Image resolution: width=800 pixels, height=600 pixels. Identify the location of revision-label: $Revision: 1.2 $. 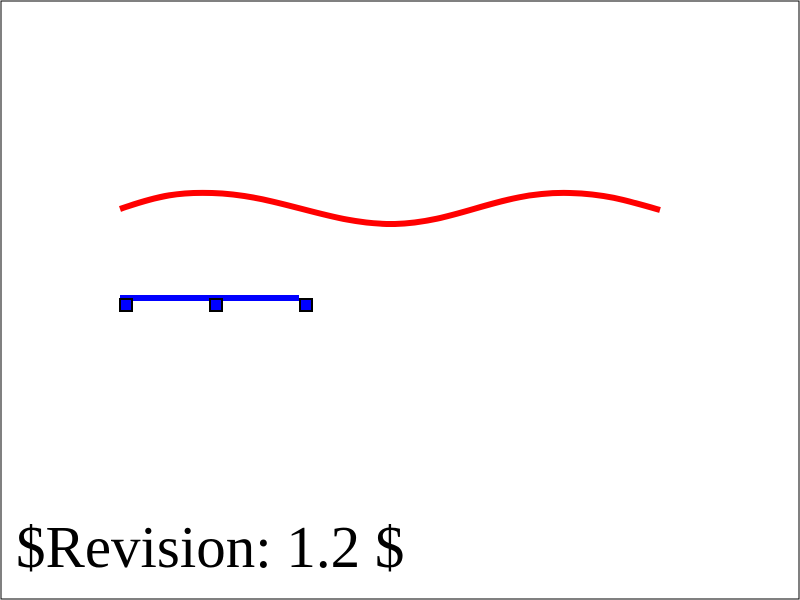
(210, 547).